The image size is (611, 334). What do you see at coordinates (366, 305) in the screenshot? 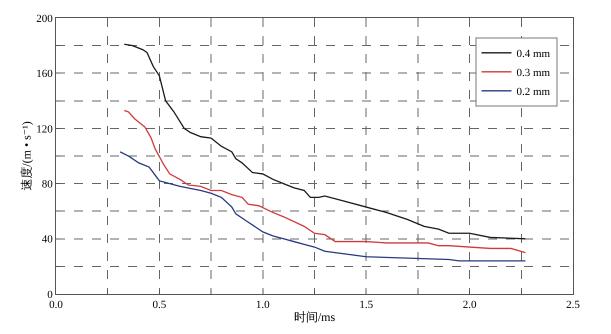
I see `x-tick-label: 1.5` at bounding box center [366, 305].